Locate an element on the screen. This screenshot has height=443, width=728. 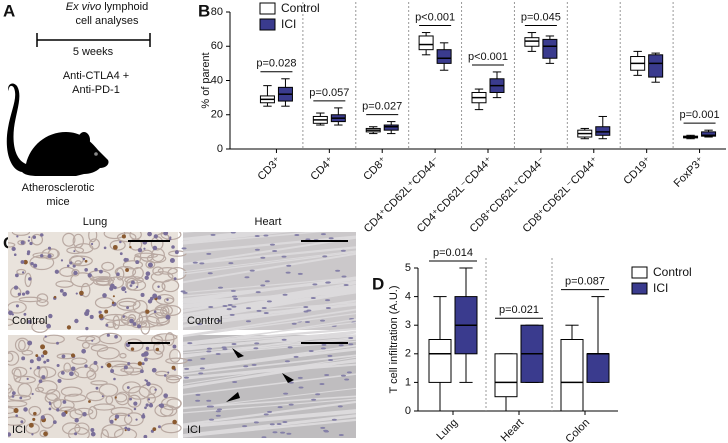
y-tick-label: 60 is located at coordinates (217, 46).